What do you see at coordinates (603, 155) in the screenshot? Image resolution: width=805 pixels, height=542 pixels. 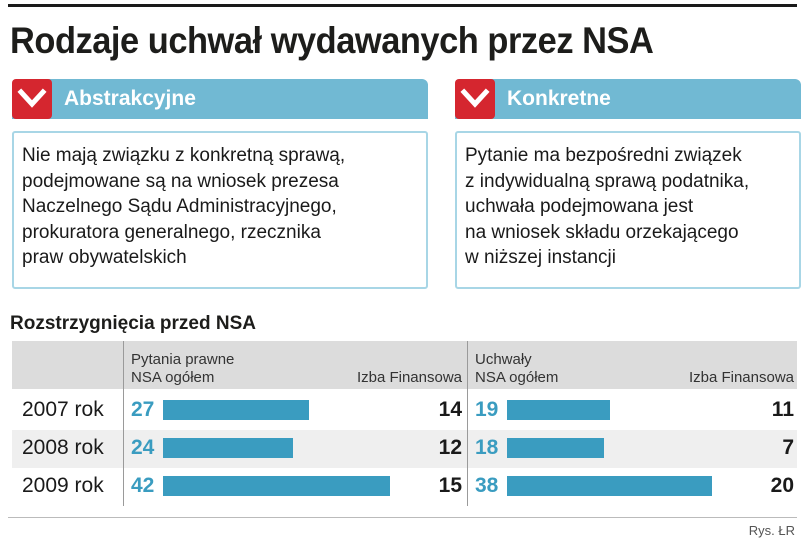 I see `card-line: Pytanie ma bezpośredni związek` at bounding box center [603, 155].